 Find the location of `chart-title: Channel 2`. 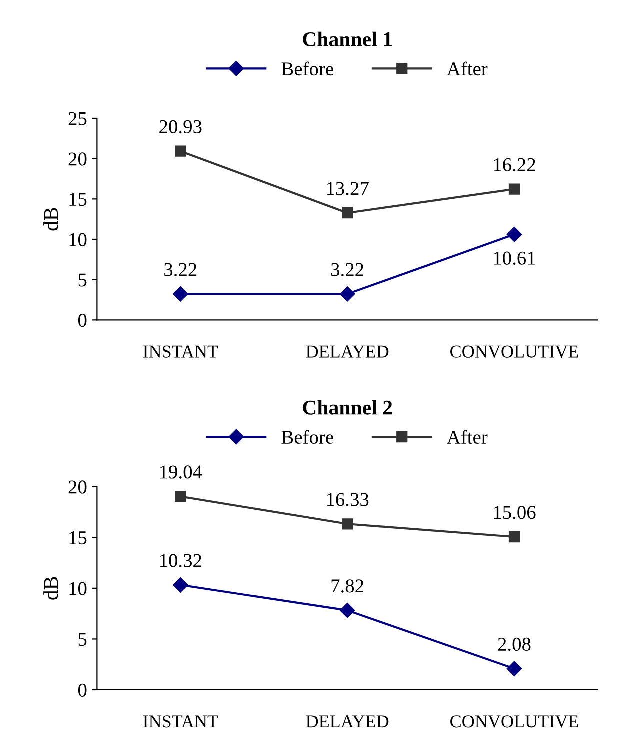

chart-title: Channel 2 is located at coordinates (347, 407).